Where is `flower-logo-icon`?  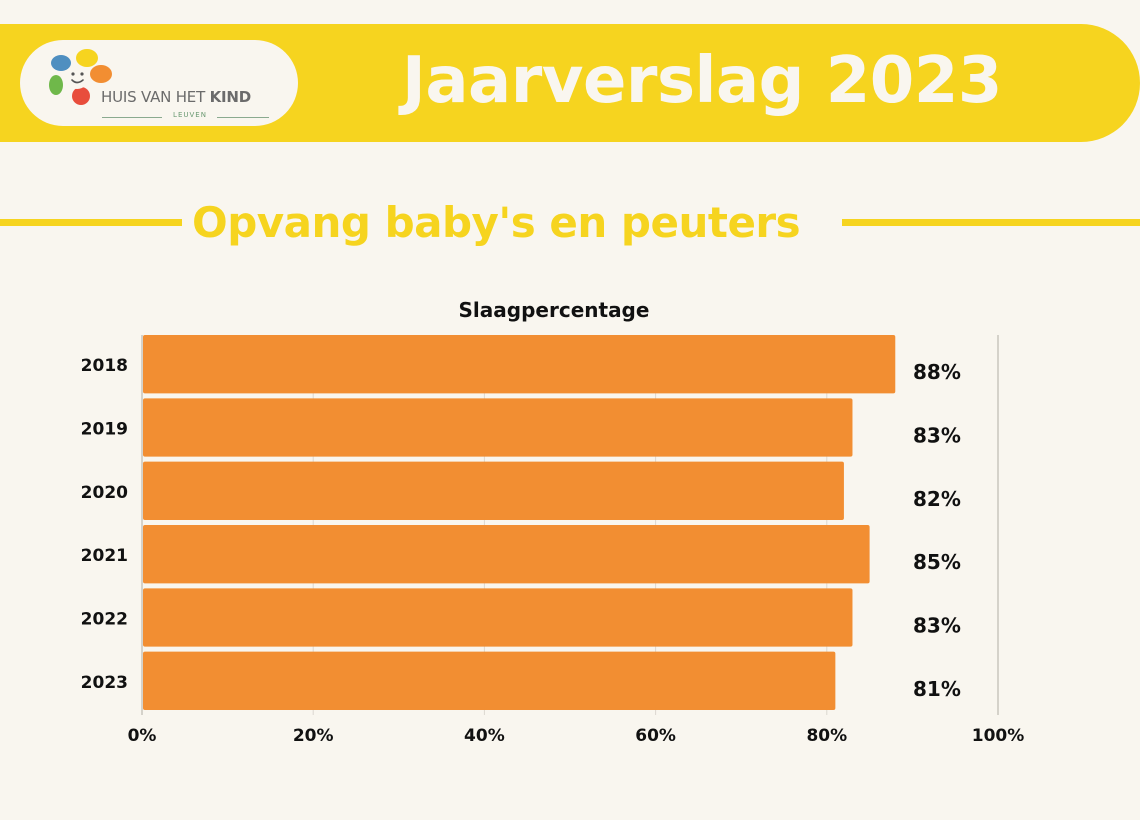 flower-logo-icon is located at coordinates (80, 77).